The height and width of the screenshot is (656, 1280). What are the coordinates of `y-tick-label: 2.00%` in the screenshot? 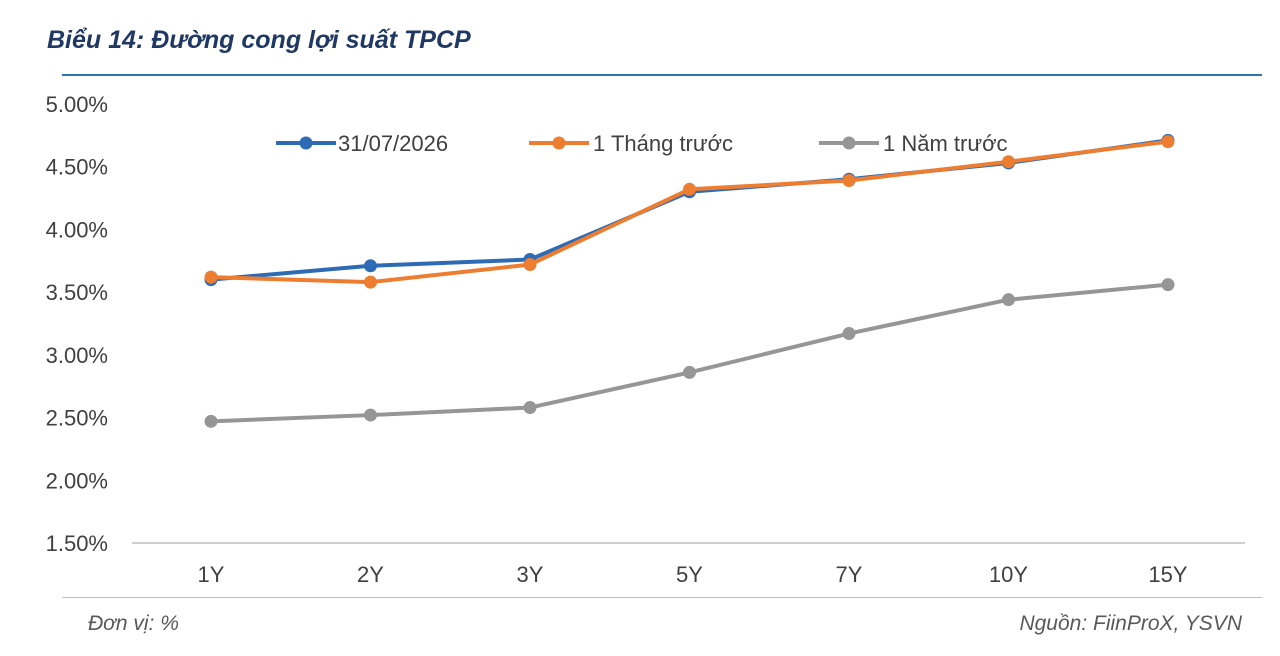 It's located at (77, 480).